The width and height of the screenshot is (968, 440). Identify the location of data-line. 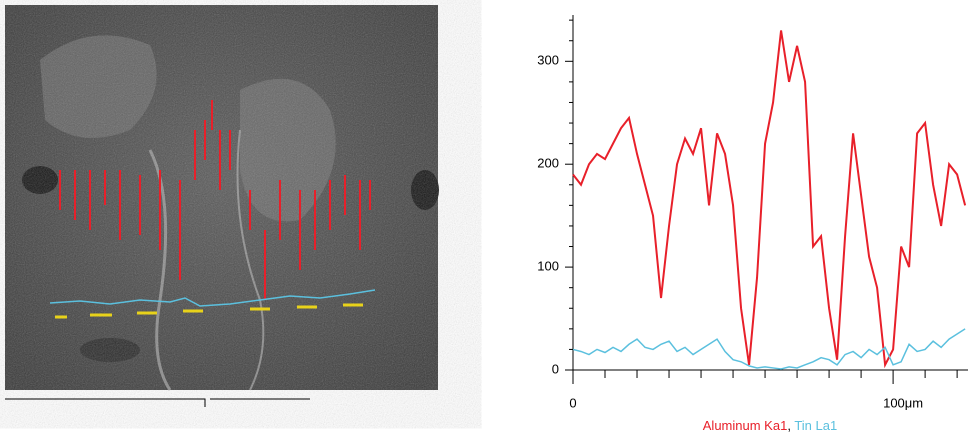
(769, 349).